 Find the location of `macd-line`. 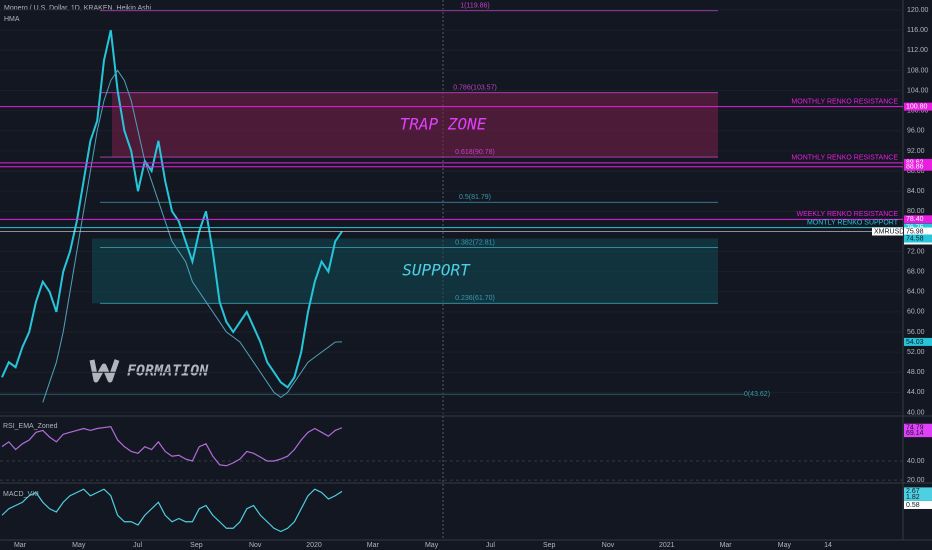

macd-line is located at coordinates (172, 510).